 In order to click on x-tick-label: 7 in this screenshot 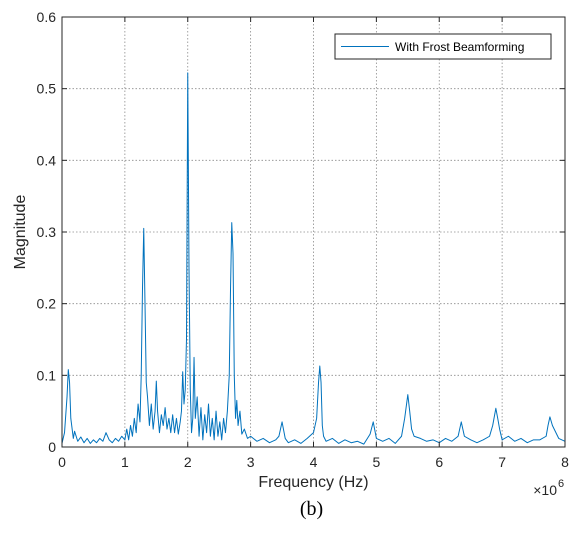, I will do `click(502, 462)`.